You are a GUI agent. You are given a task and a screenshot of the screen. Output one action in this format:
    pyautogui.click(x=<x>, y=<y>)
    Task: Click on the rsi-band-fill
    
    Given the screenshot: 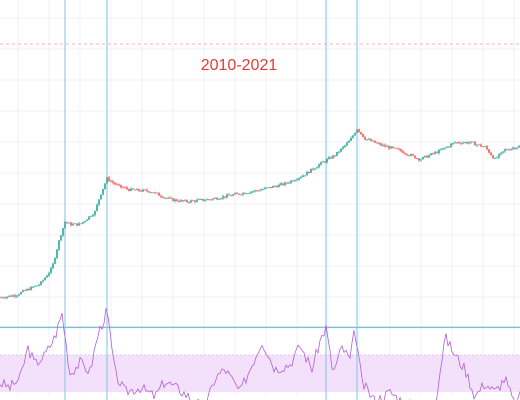 What is the action you would take?
    pyautogui.click(x=260, y=373)
    